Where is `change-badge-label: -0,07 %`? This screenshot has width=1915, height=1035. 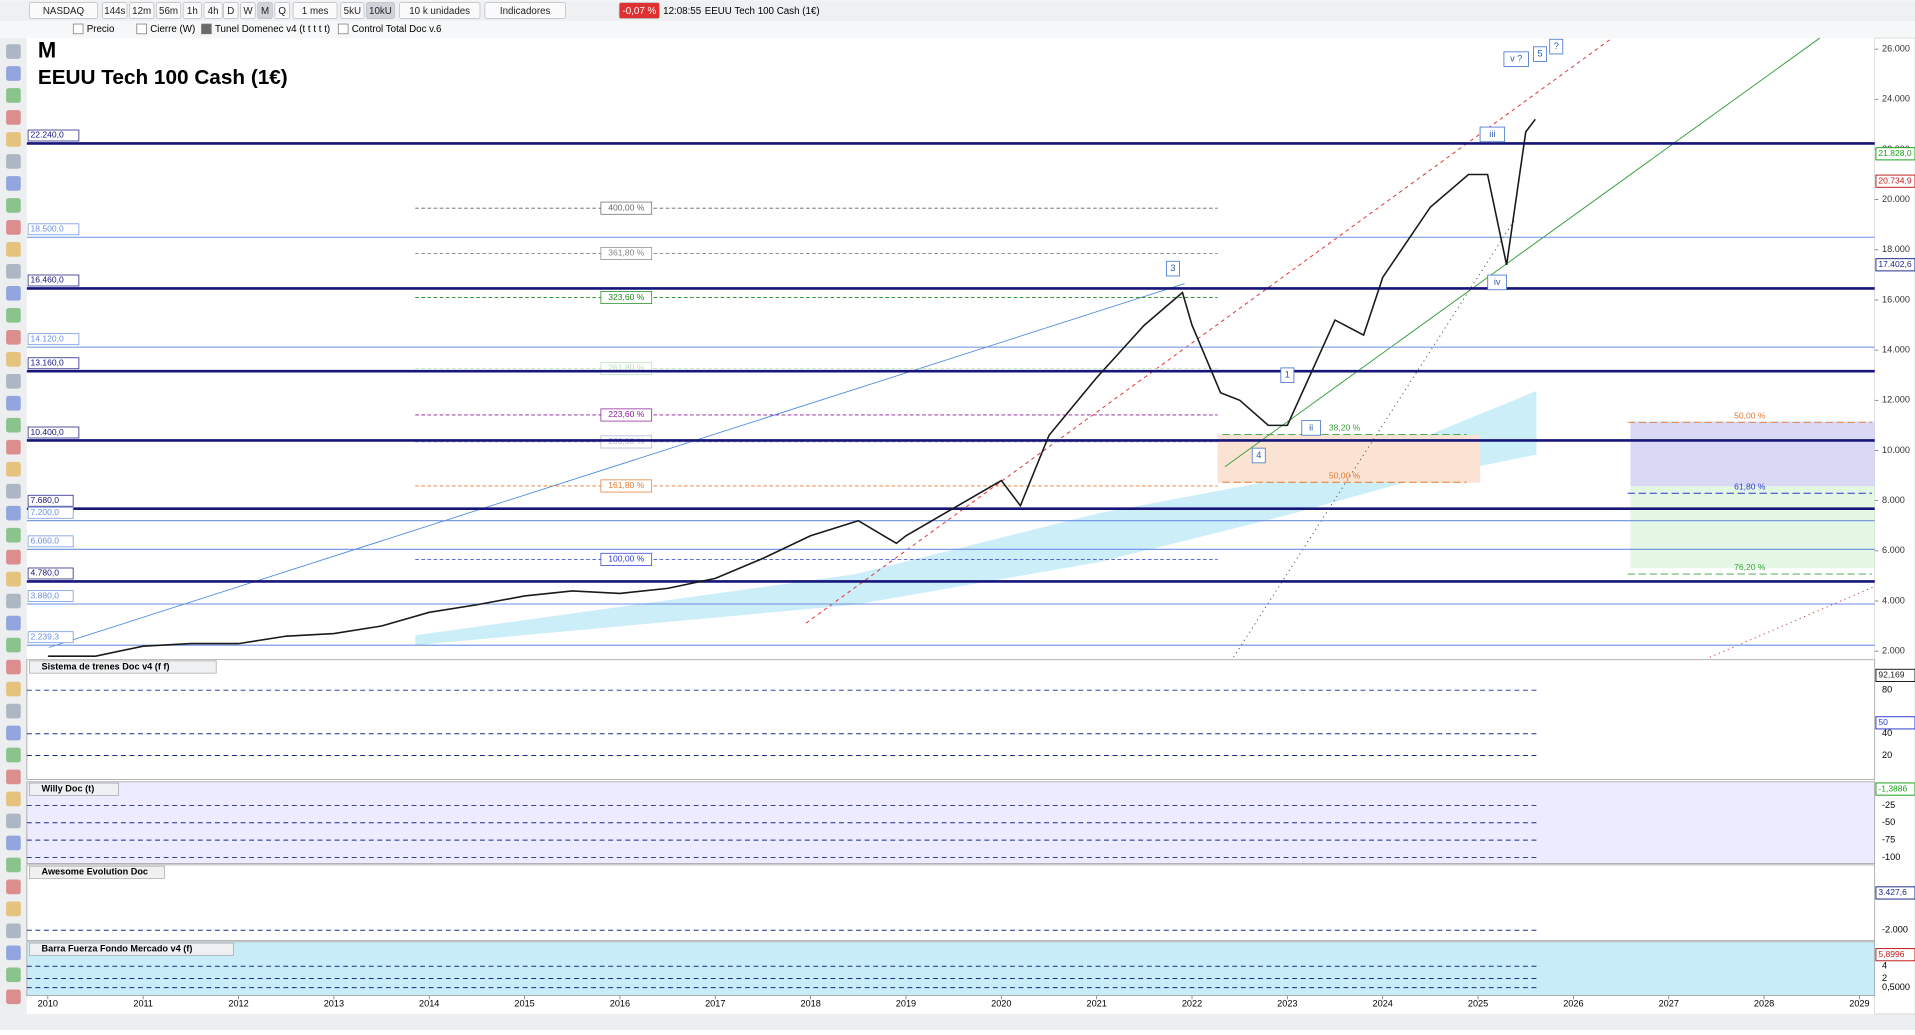 change-badge-label: -0,07 % is located at coordinates (640, 11).